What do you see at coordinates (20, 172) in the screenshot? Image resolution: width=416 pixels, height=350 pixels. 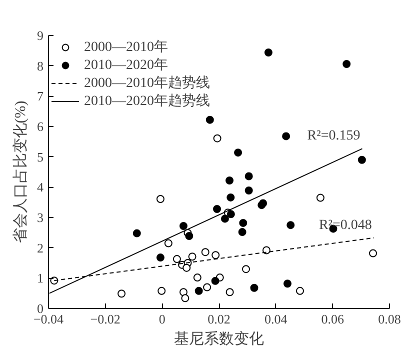 I see `y-axis-title: 省会人口占比变化(%)` at bounding box center [20, 172].